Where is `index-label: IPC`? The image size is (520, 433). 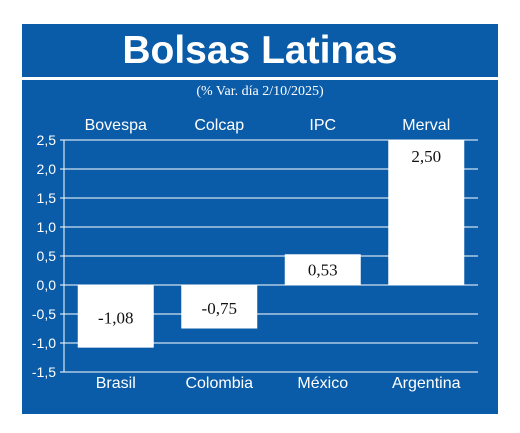 index-label: IPC is located at coordinates (322, 125).